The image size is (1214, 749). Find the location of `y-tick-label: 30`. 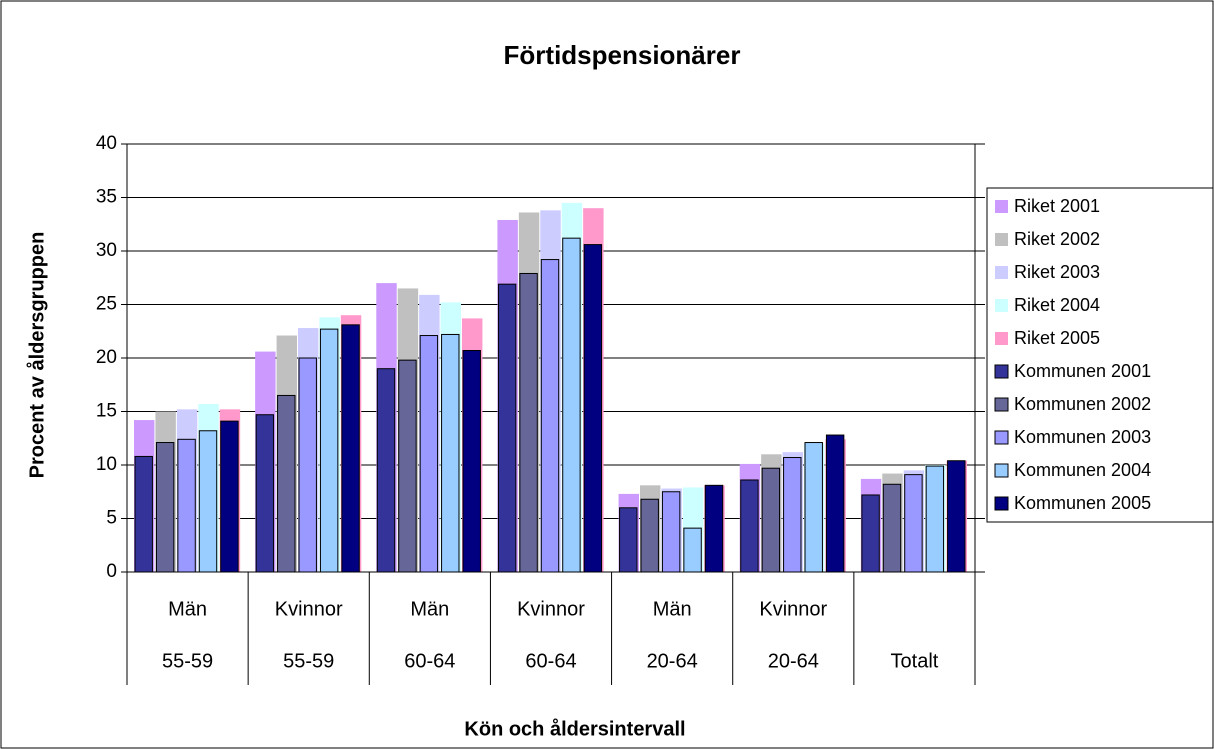

y-tick-label: 30 is located at coordinates (106, 250).